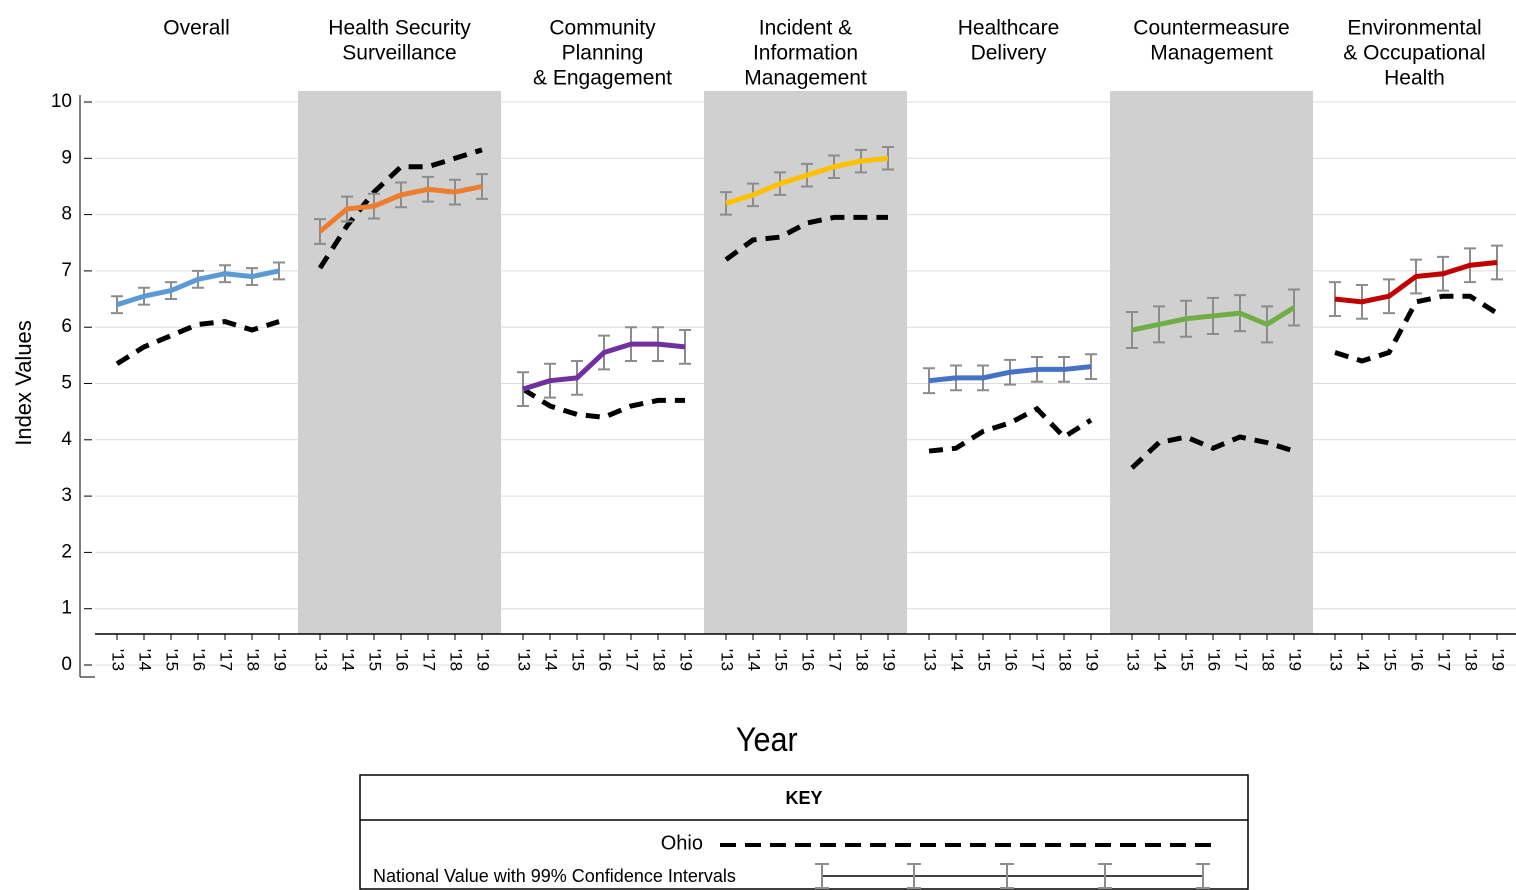  I want to click on y-tick-label: 7, so click(66, 270).